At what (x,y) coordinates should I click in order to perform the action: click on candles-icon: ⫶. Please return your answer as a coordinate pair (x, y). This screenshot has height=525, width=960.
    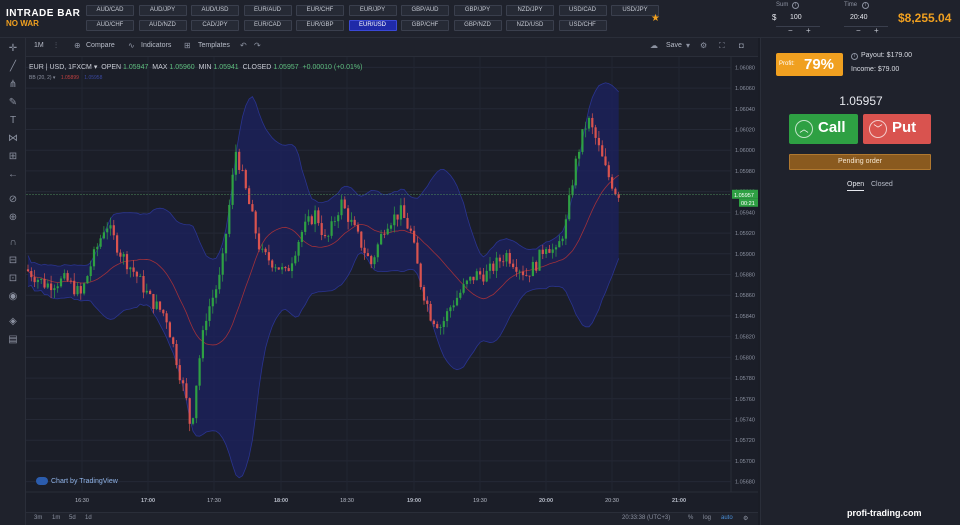
    Looking at the image, I should click on (56, 45).